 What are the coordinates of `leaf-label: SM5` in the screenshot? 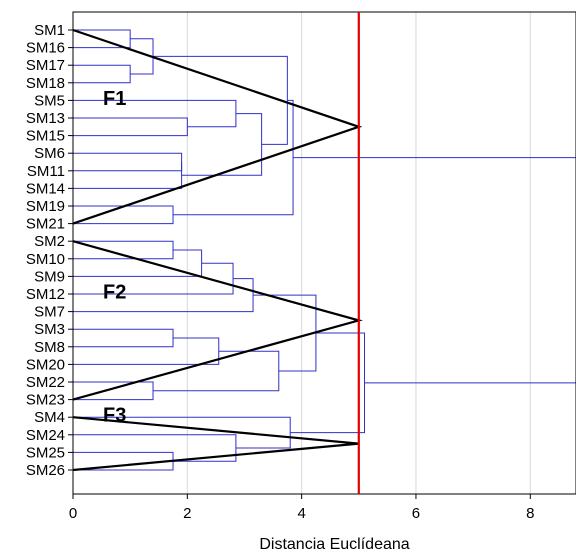 It's located at (49, 100).